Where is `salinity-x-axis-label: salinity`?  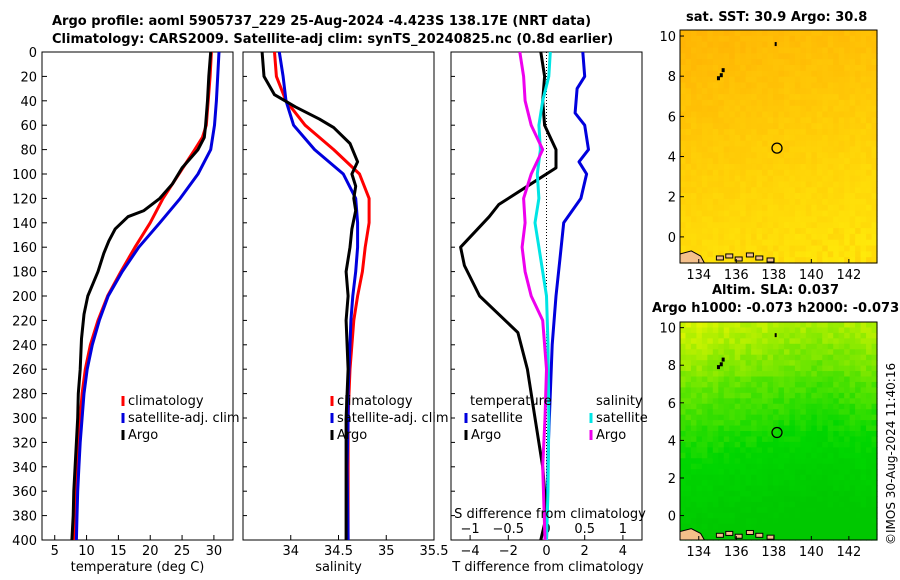 salinity-x-axis-label: salinity is located at coordinates (338, 567).